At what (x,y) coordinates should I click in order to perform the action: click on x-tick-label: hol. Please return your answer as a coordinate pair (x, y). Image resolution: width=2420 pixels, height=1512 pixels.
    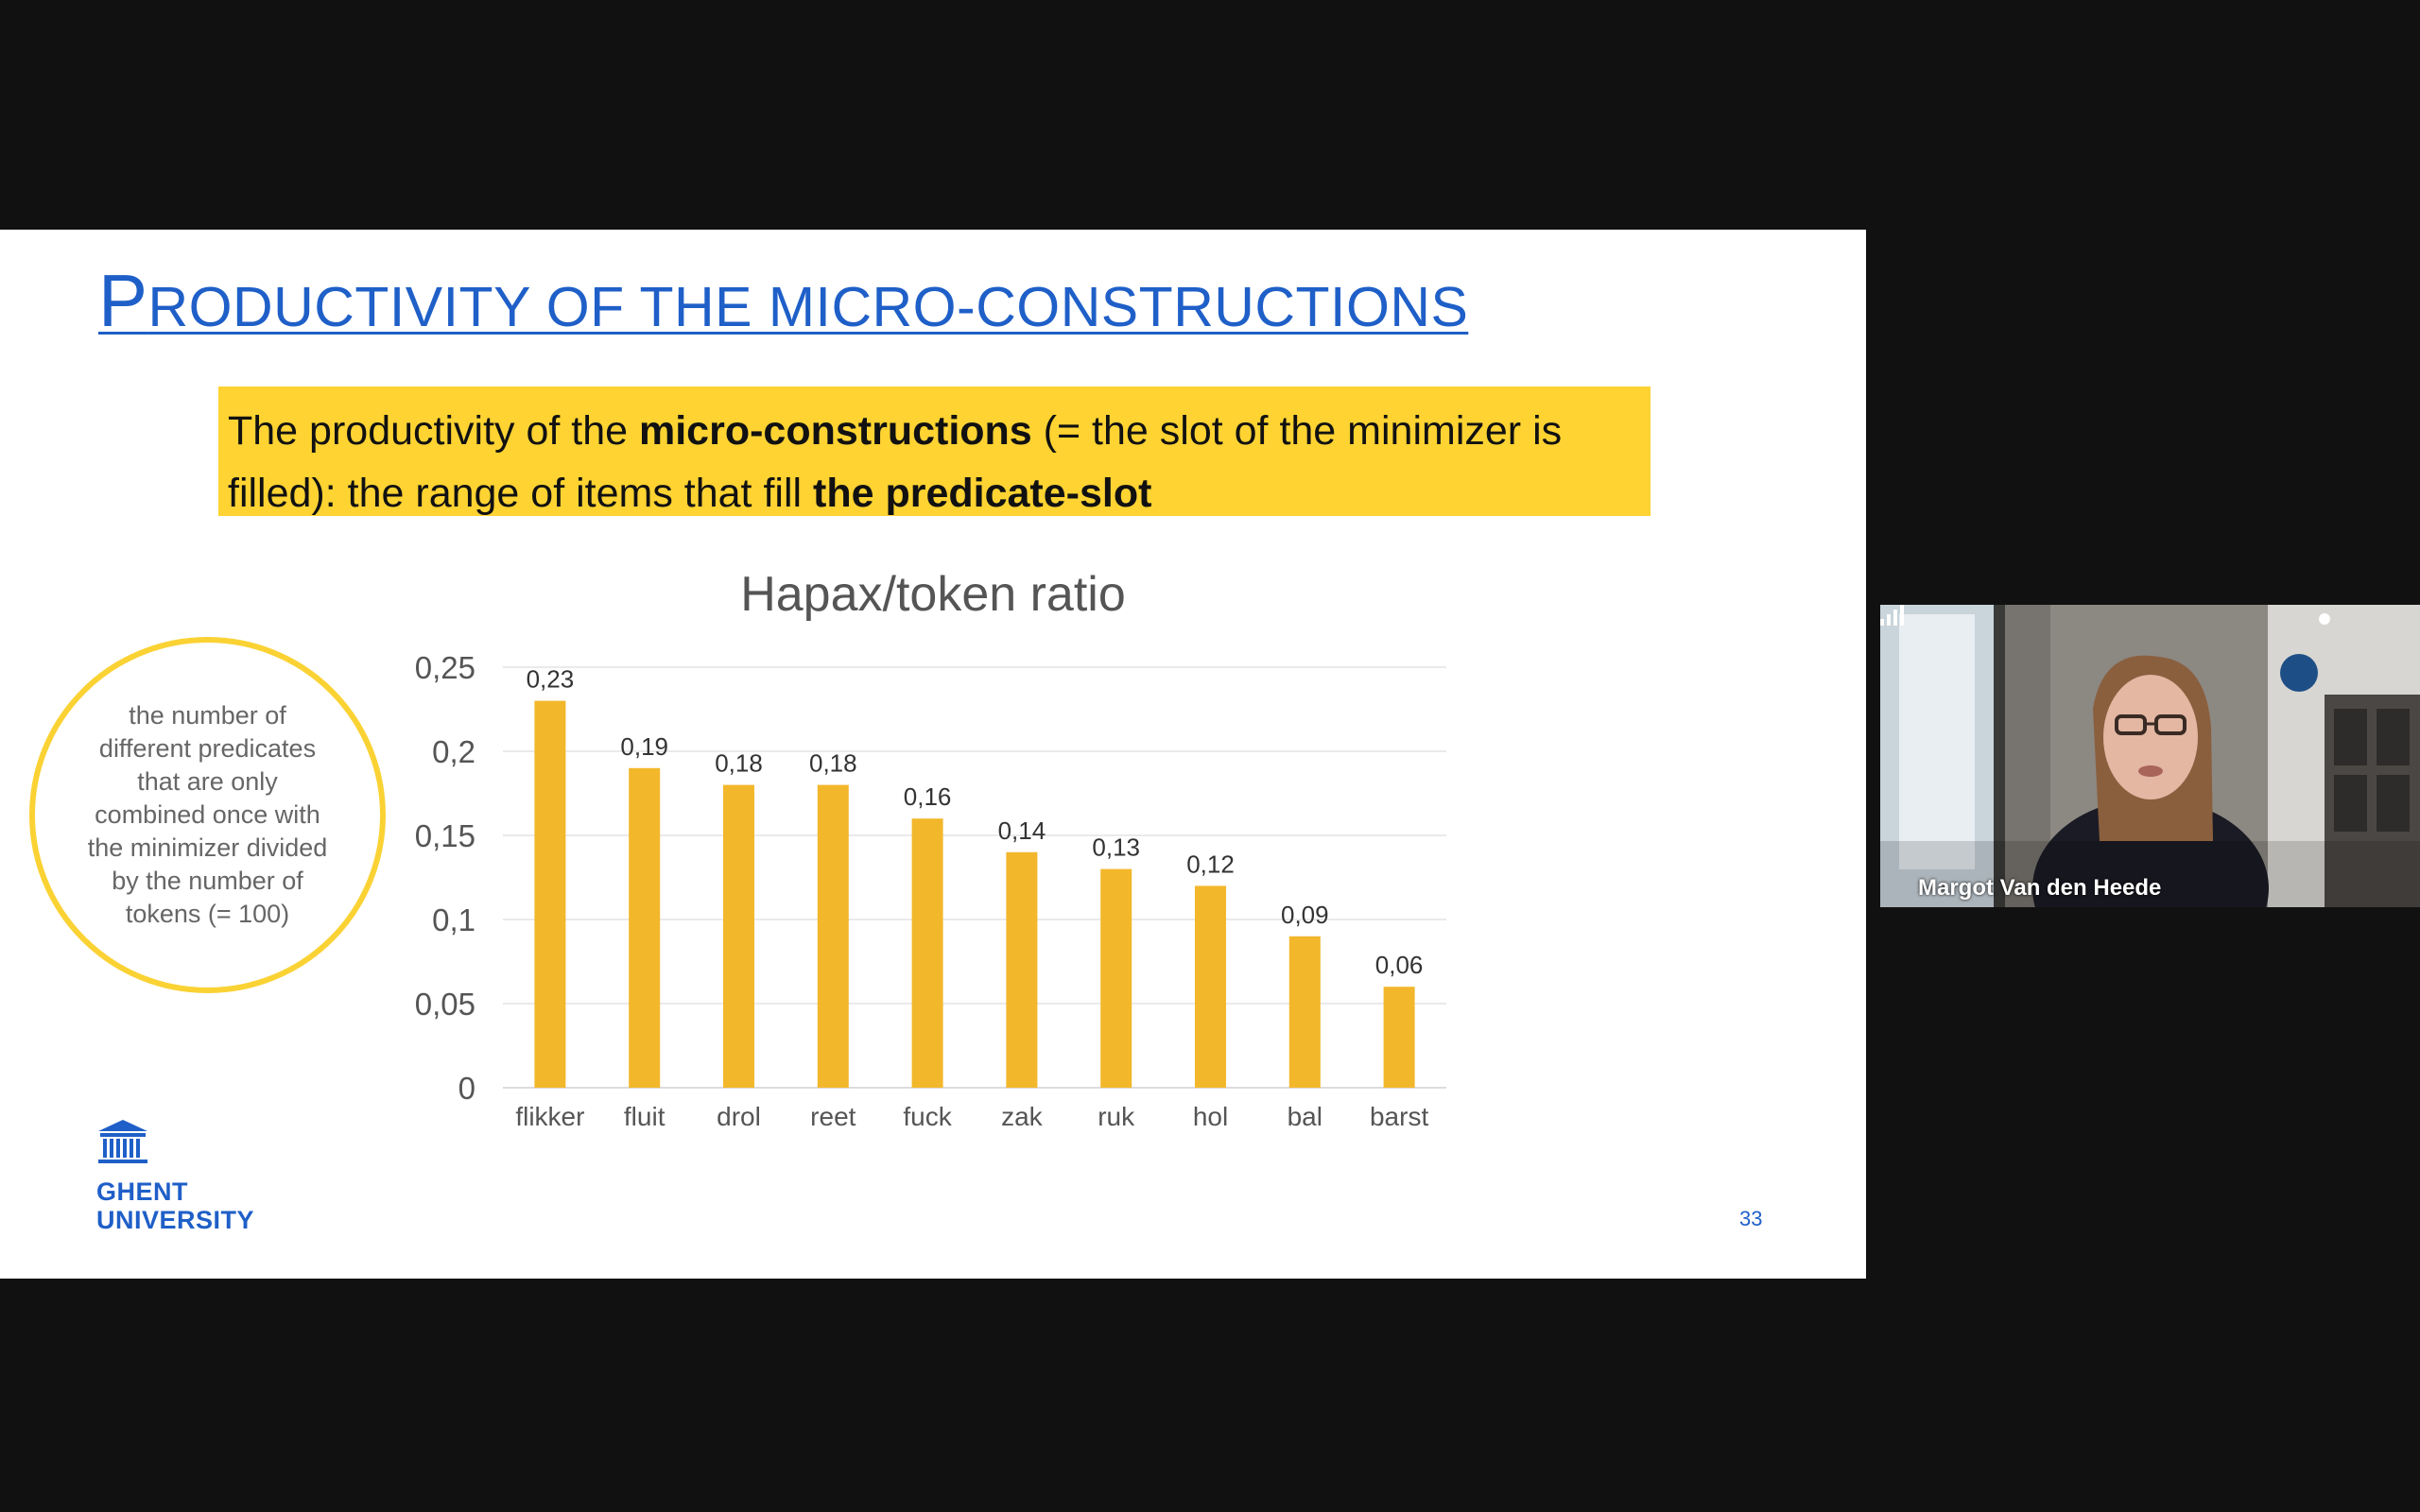
    Looking at the image, I should click on (1210, 1116).